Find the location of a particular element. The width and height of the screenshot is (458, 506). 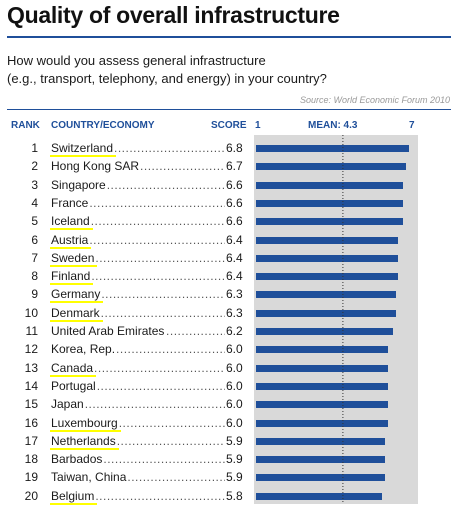

rank-label: 14 is located at coordinates (31, 385).